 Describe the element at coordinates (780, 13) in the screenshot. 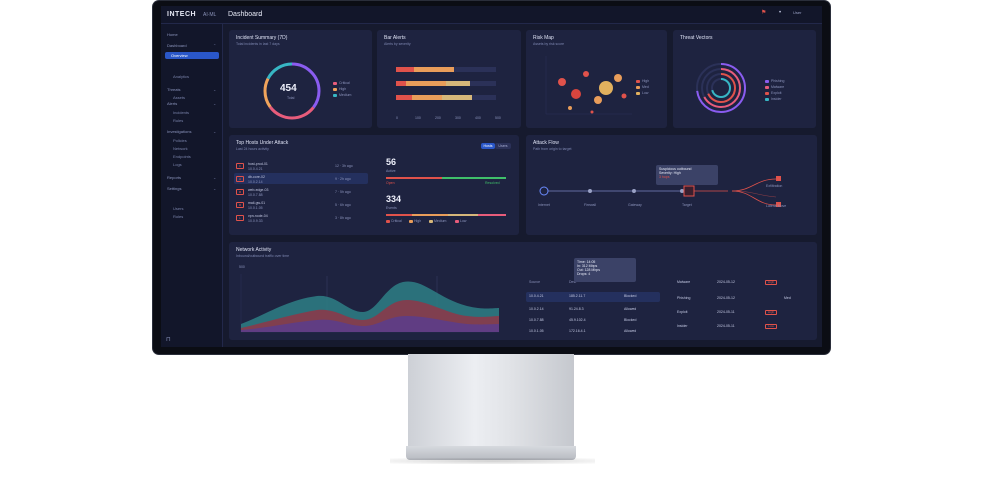

I see `bell-icon: •` at that location.